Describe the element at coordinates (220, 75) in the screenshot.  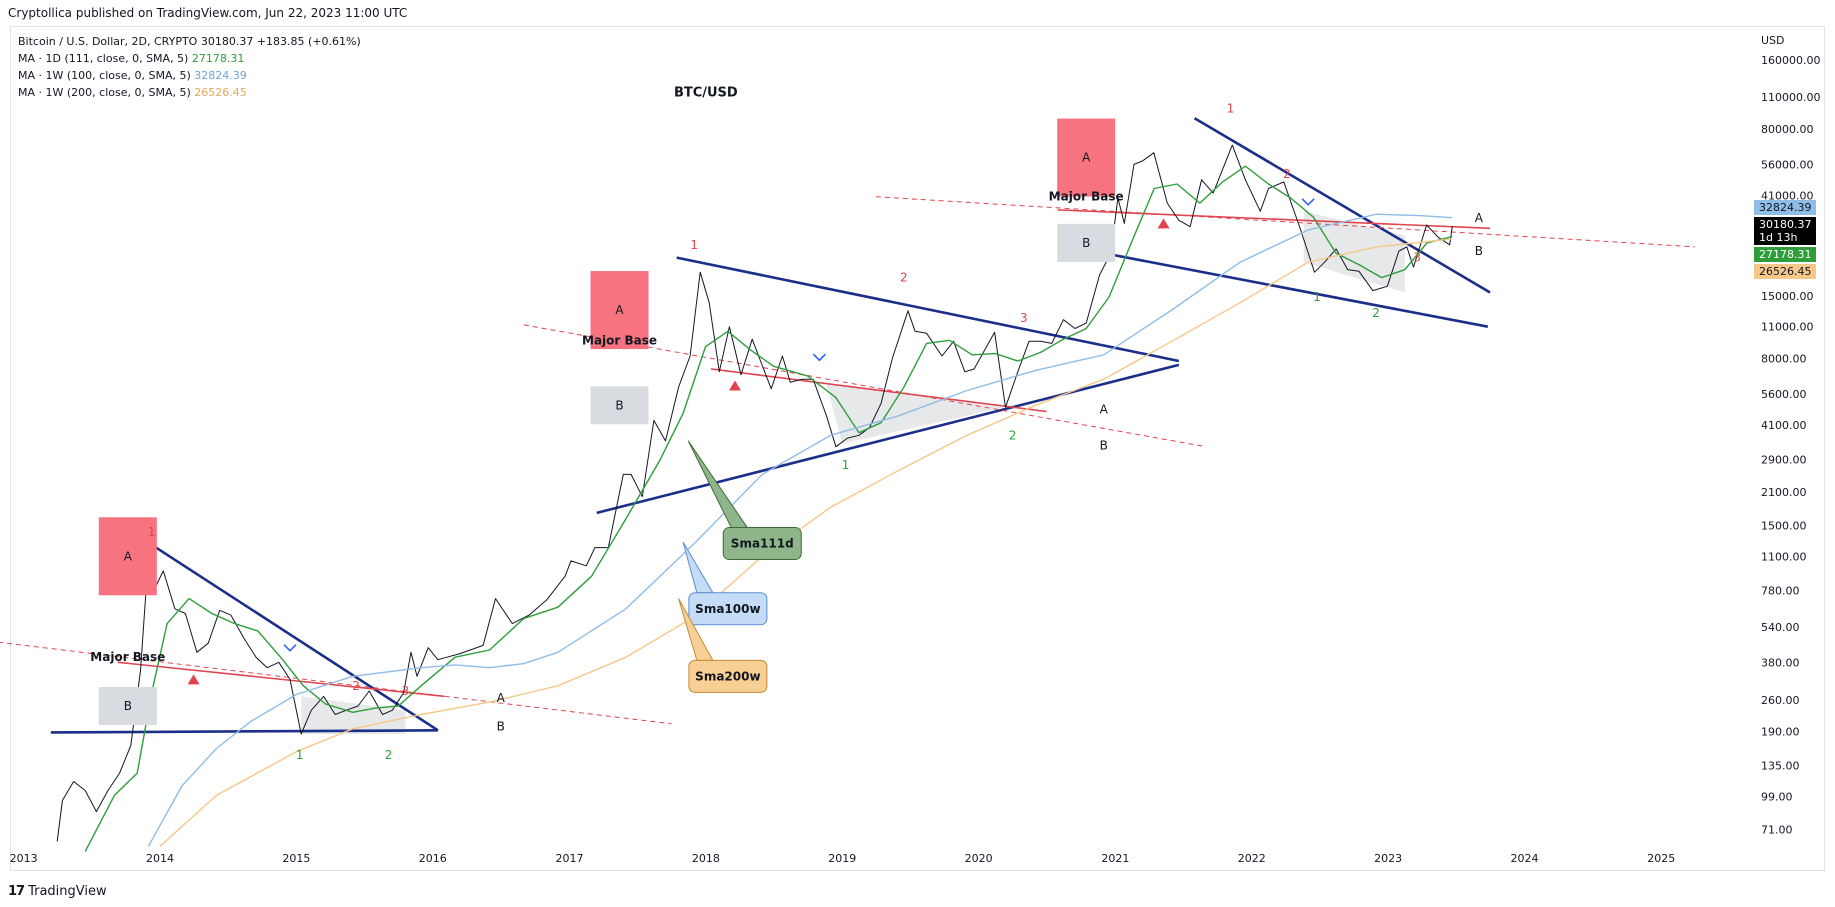
I see `ma100w-legend-value: 32824.39` at that location.